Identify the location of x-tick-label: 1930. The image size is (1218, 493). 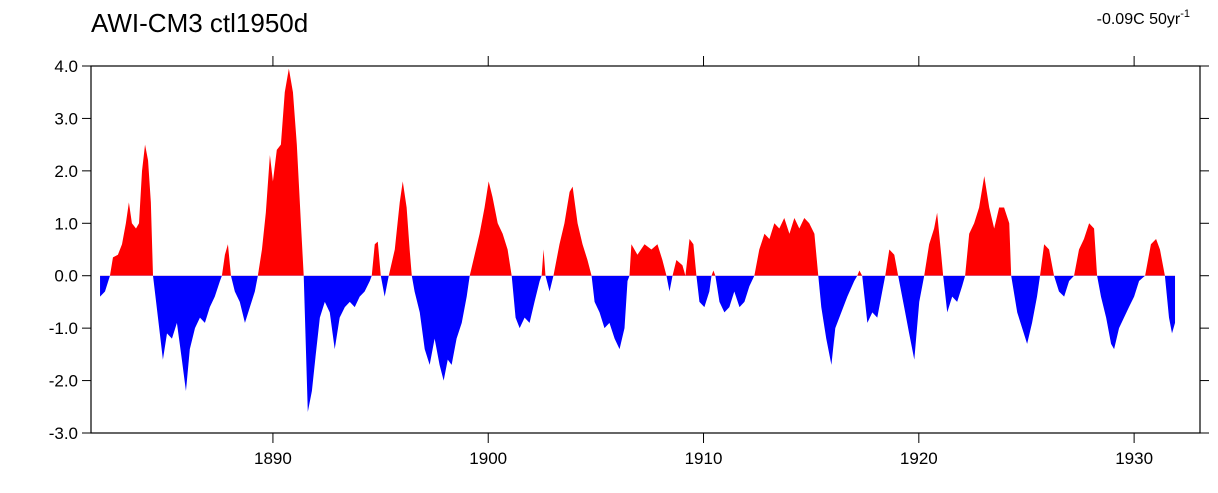
(1134, 458).